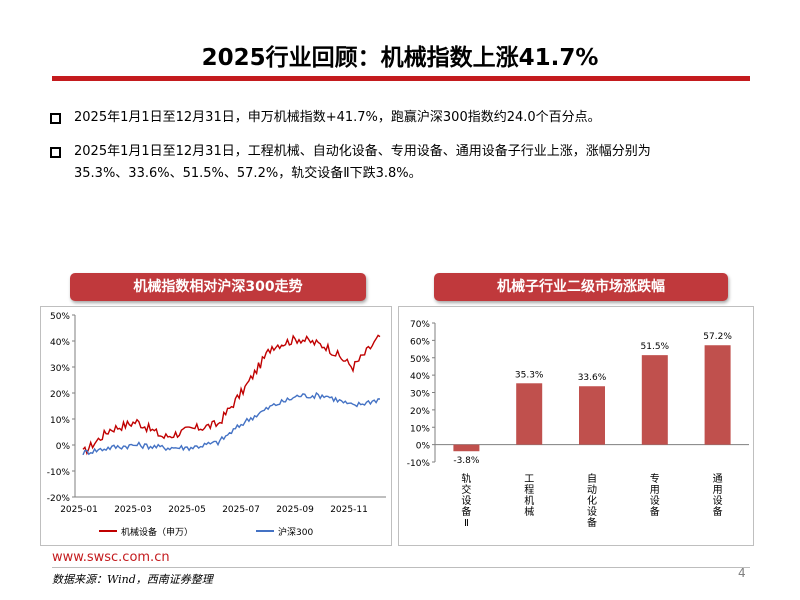 The image size is (800, 600). Describe the element at coordinates (111, 557) in the screenshot. I see `footer-url: www.swsc.com.cn` at that location.